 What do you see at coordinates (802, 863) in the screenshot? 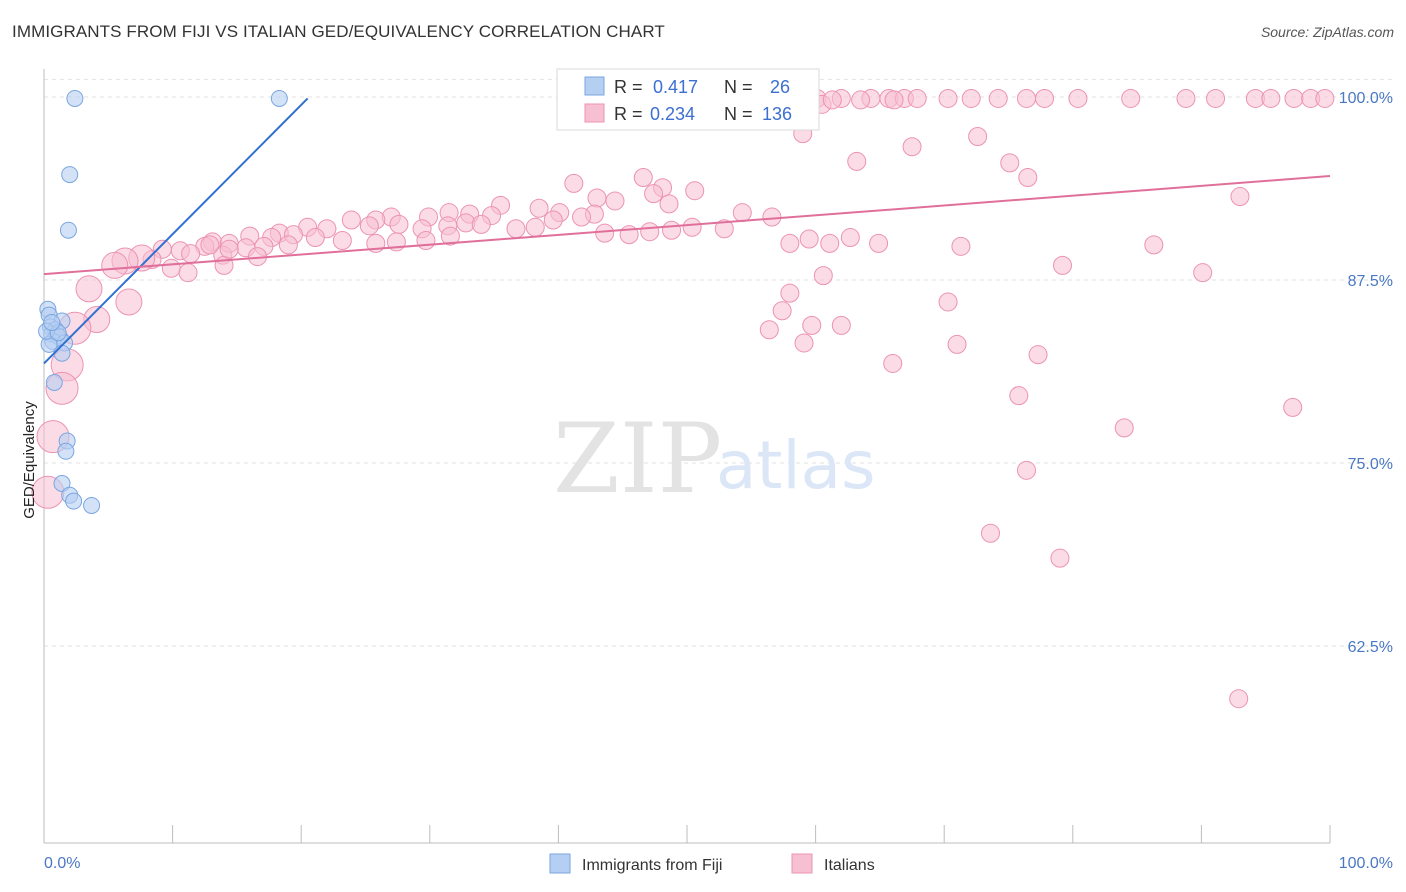
I see `legend-italians-swatch` at bounding box center [802, 863].